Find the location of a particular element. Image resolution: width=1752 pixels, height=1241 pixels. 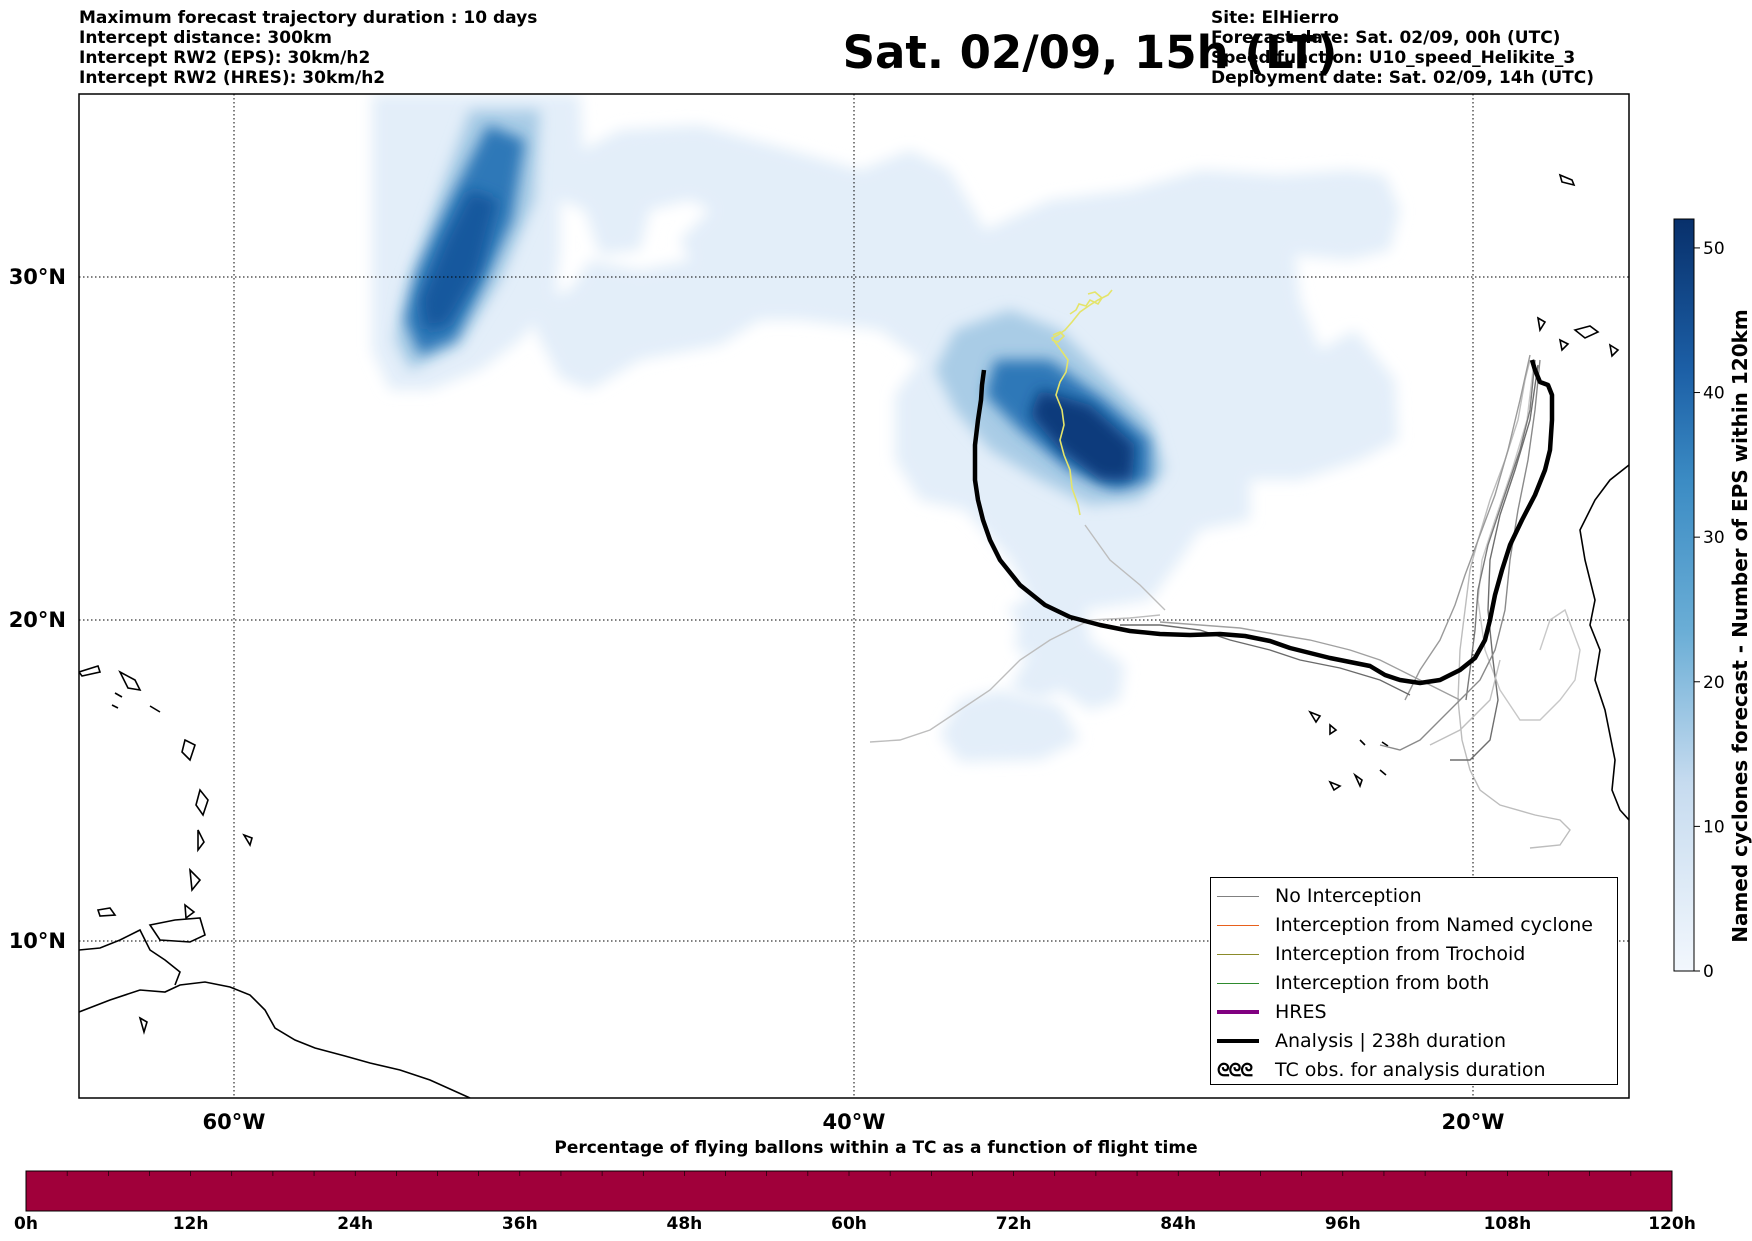

flight-time-bar-minor-ticks is located at coordinates (849, 1173).